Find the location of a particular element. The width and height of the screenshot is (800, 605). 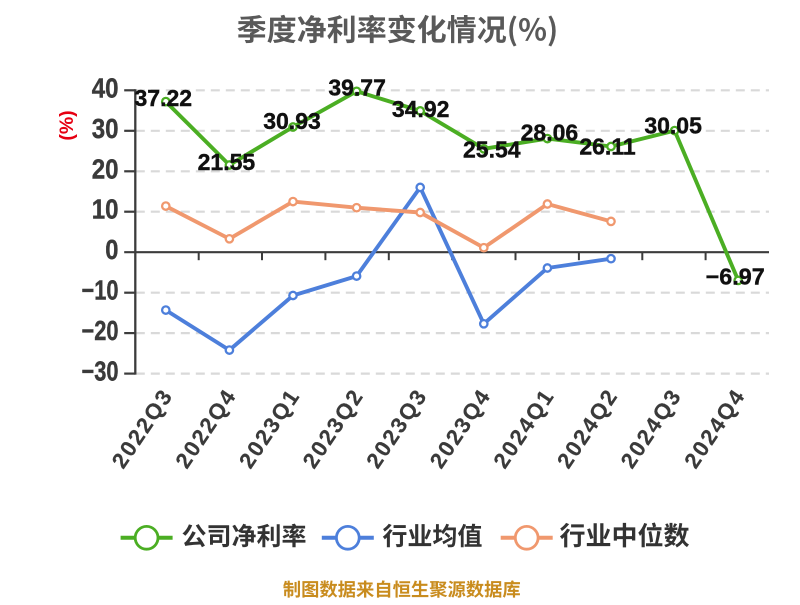

svg-text: 30.93 is located at coordinates (292, 121).